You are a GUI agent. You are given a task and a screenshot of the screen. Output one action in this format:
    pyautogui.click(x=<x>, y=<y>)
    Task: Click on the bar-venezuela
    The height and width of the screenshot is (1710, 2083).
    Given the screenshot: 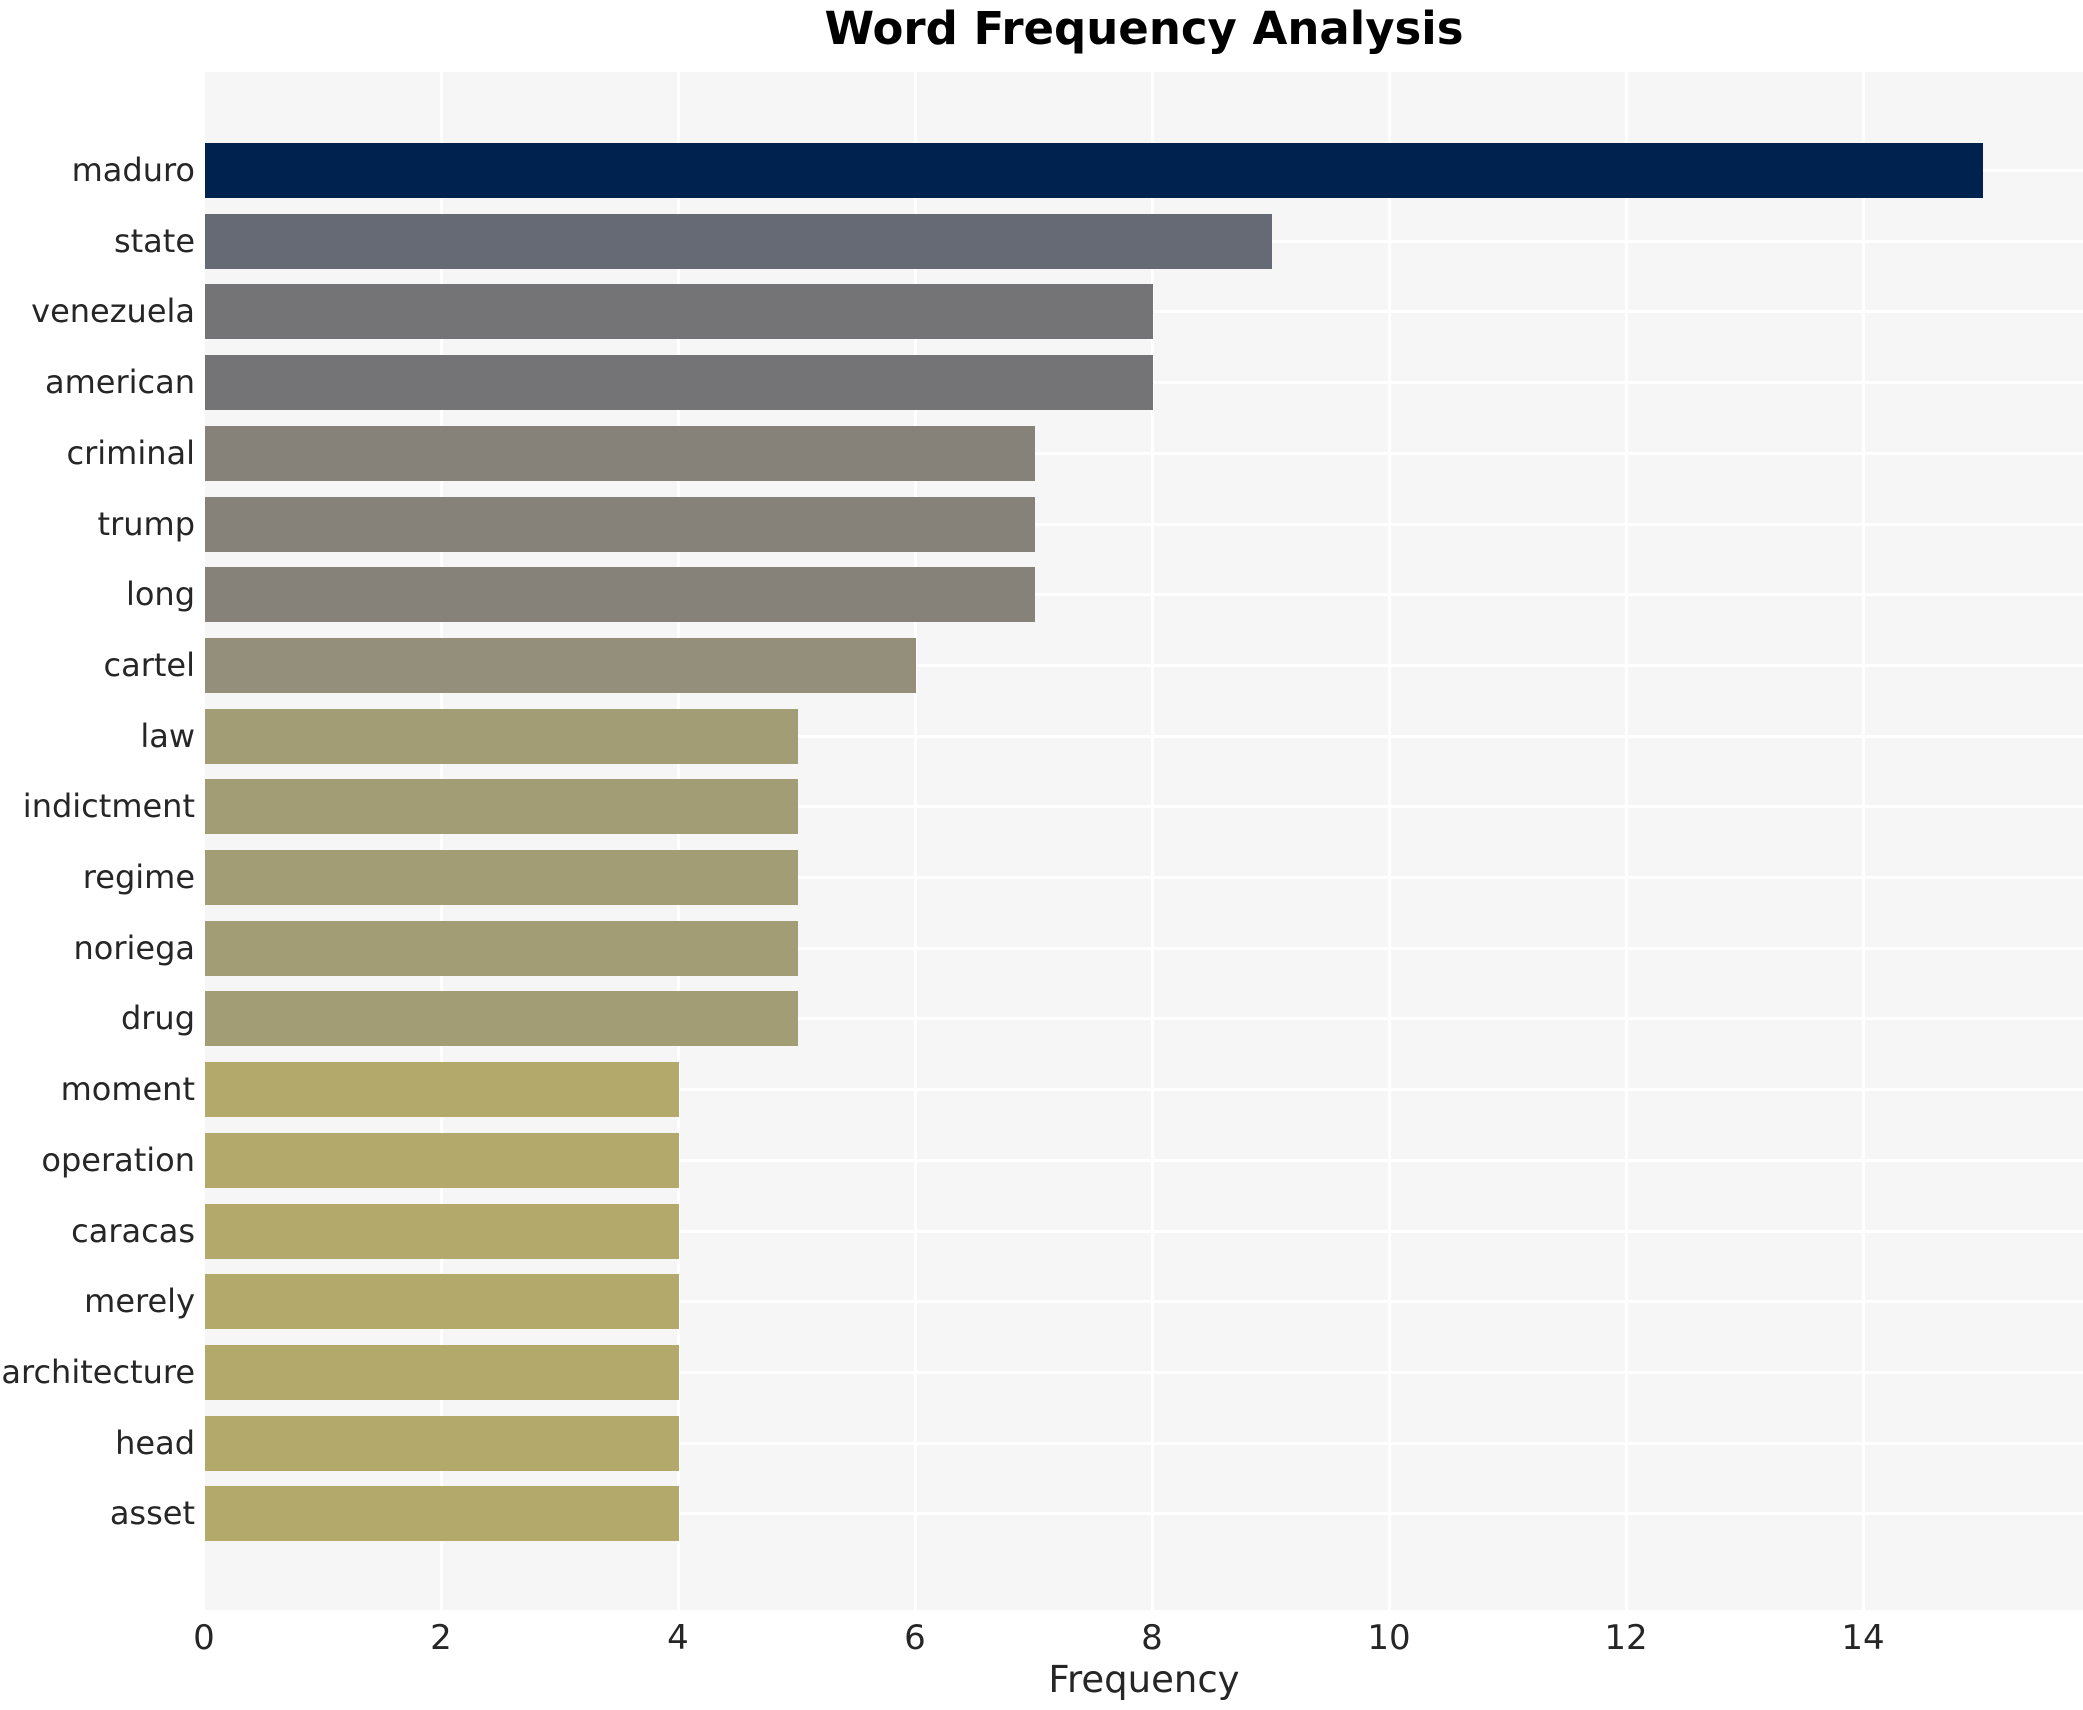 What is the action you would take?
    pyautogui.click(x=679, y=312)
    